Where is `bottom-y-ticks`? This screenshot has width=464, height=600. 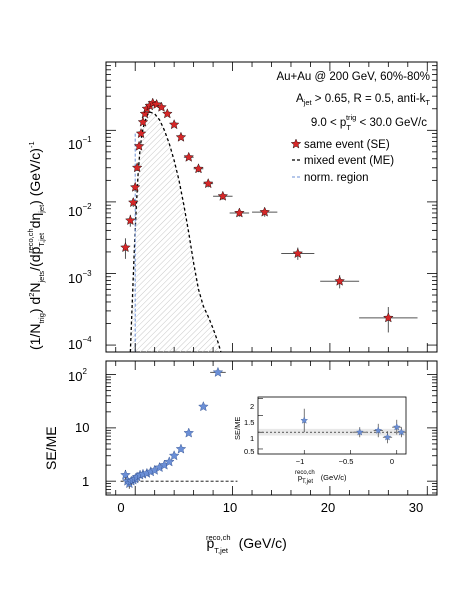 bottom-y-ticks is located at coordinates (271, 434).